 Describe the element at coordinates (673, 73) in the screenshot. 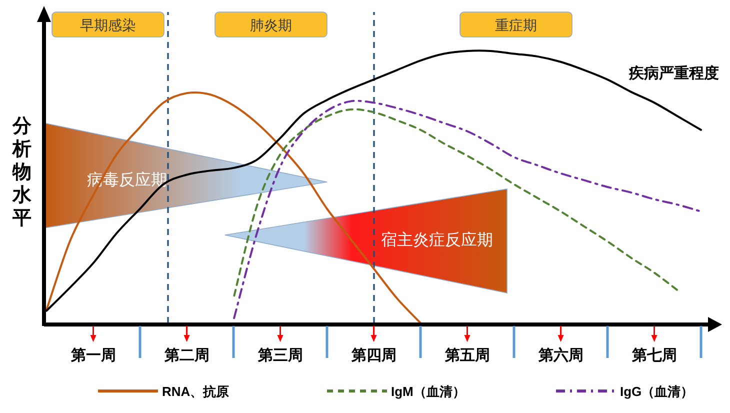

I see `series-label: 疾病严重程度` at that location.